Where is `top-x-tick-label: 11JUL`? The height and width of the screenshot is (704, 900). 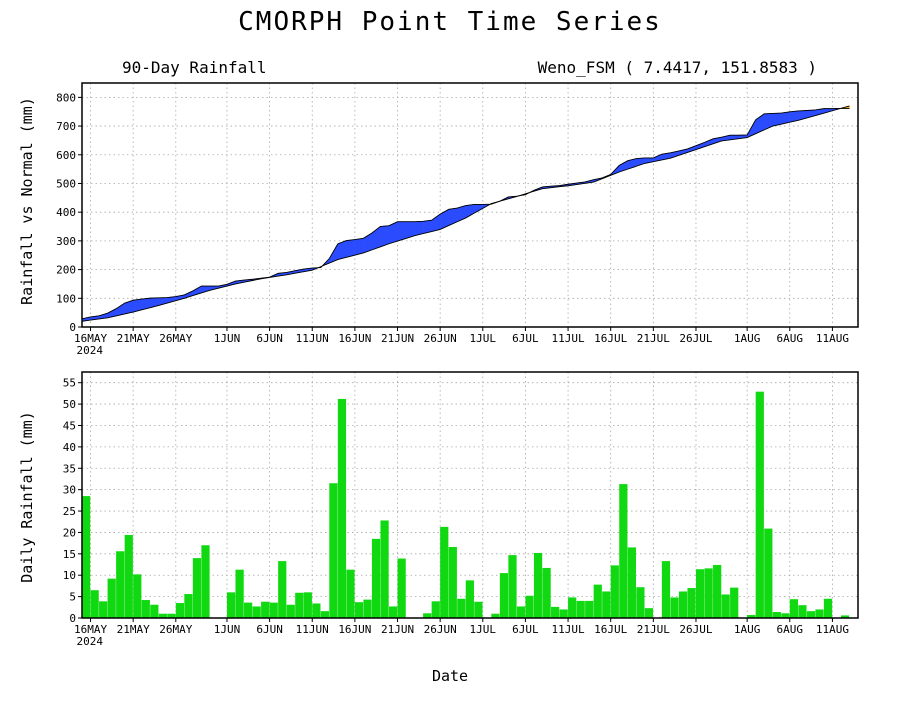 top-x-tick-label: 11JUL is located at coordinates (568, 338).